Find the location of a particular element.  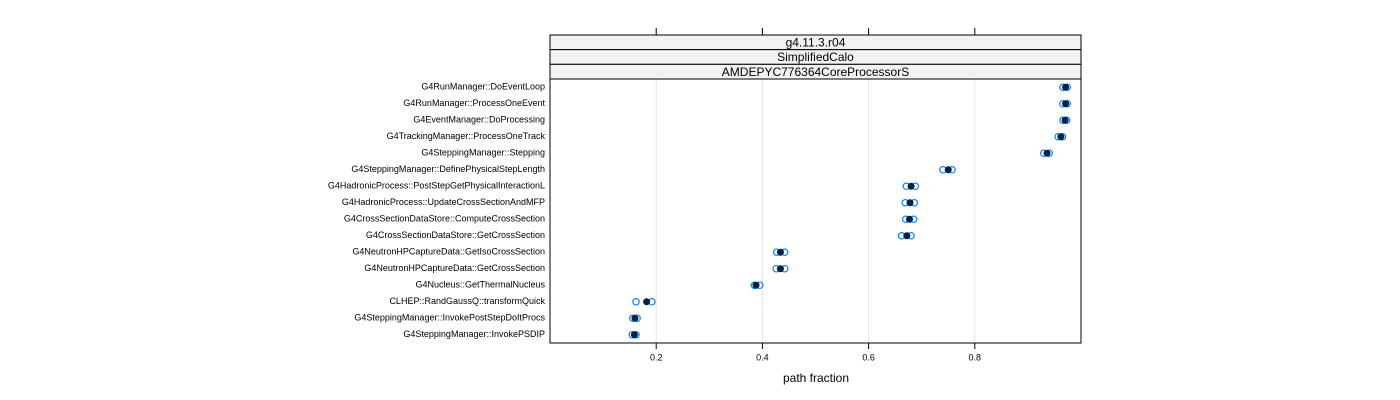

x-tick-label: 0.6 is located at coordinates (868, 357).